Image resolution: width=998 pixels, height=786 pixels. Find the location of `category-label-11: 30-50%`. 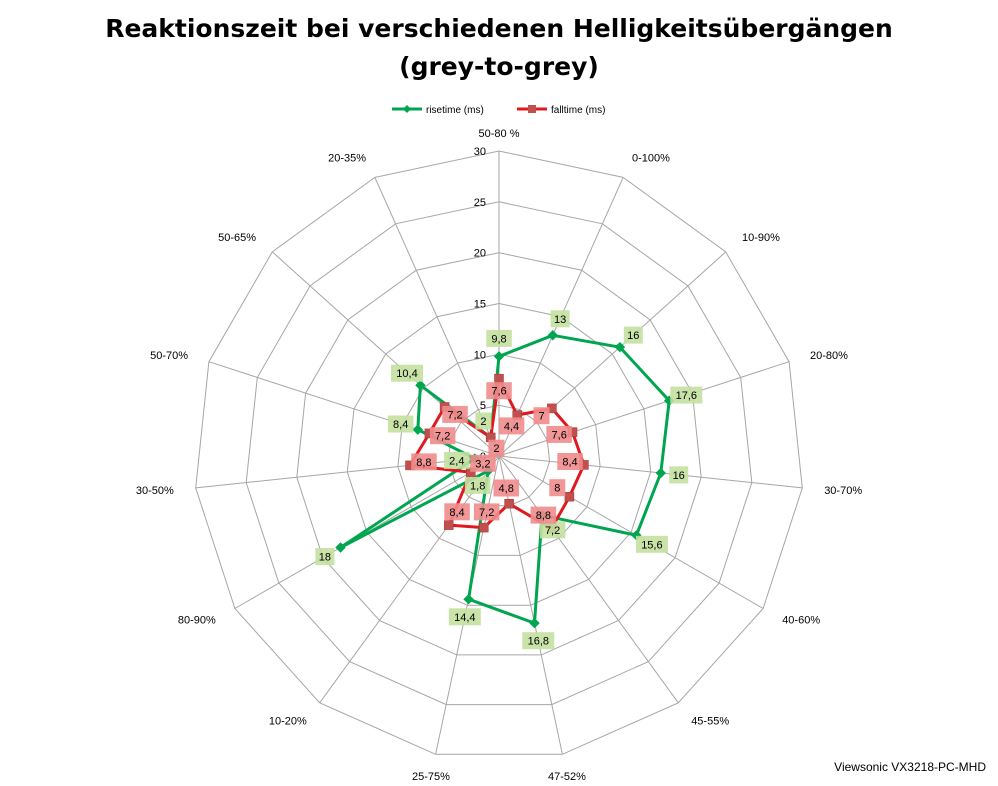

category-label-11: 30-50% is located at coordinates (155, 491).